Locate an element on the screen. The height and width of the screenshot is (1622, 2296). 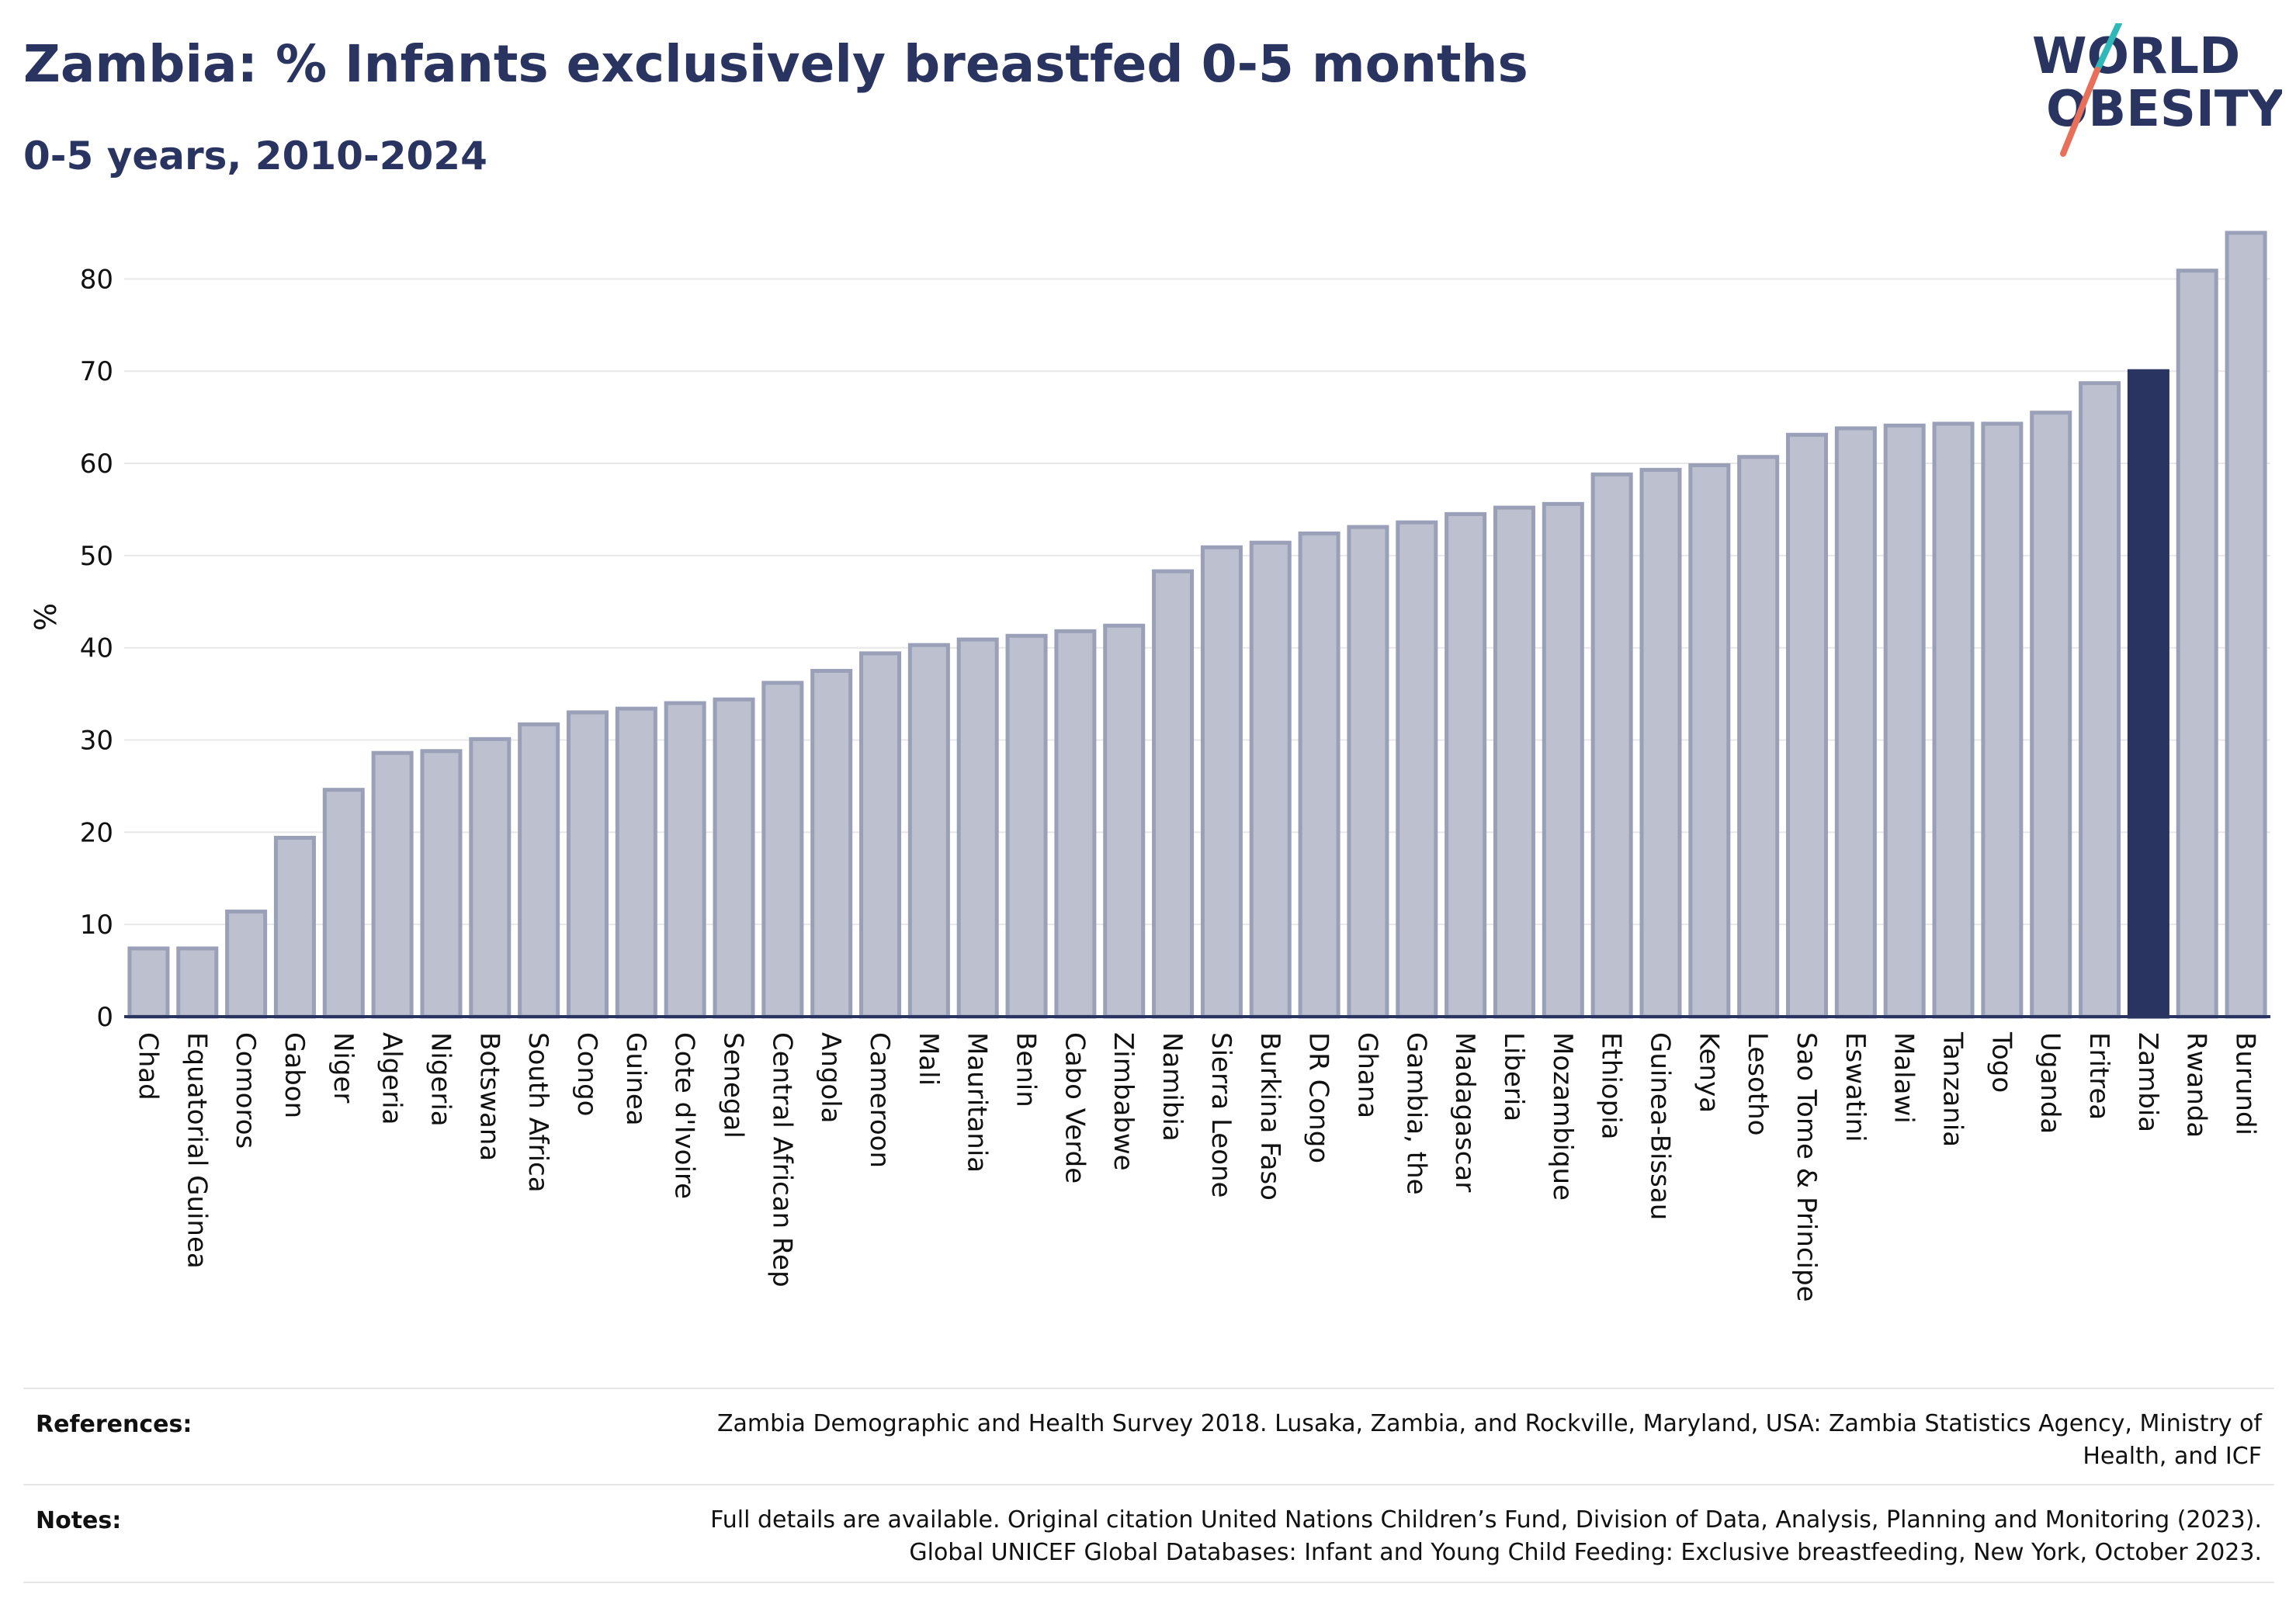
bar-eritrea is located at coordinates (2100, 700).